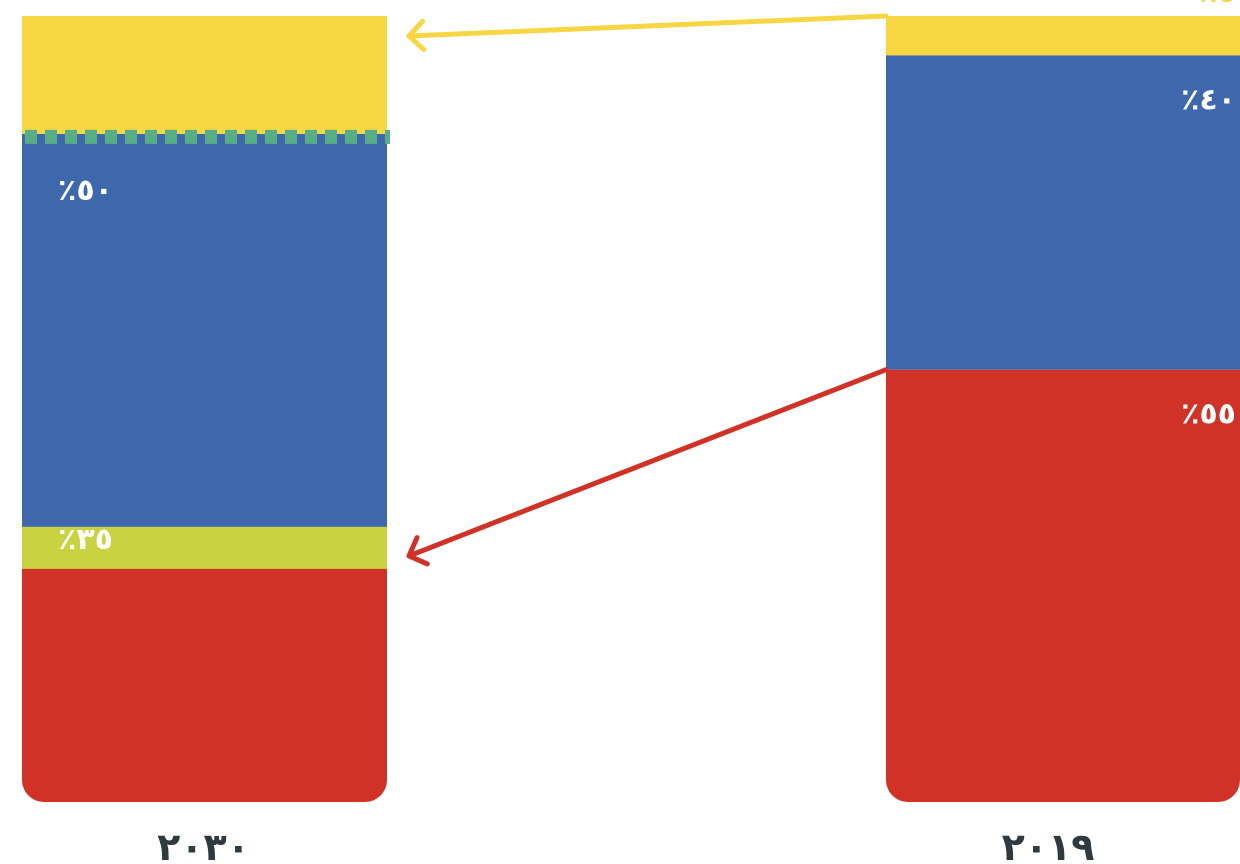  What do you see at coordinates (85, 72) in the screenshot?
I see `segment-label: ٪١٥` at bounding box center [85, 72].